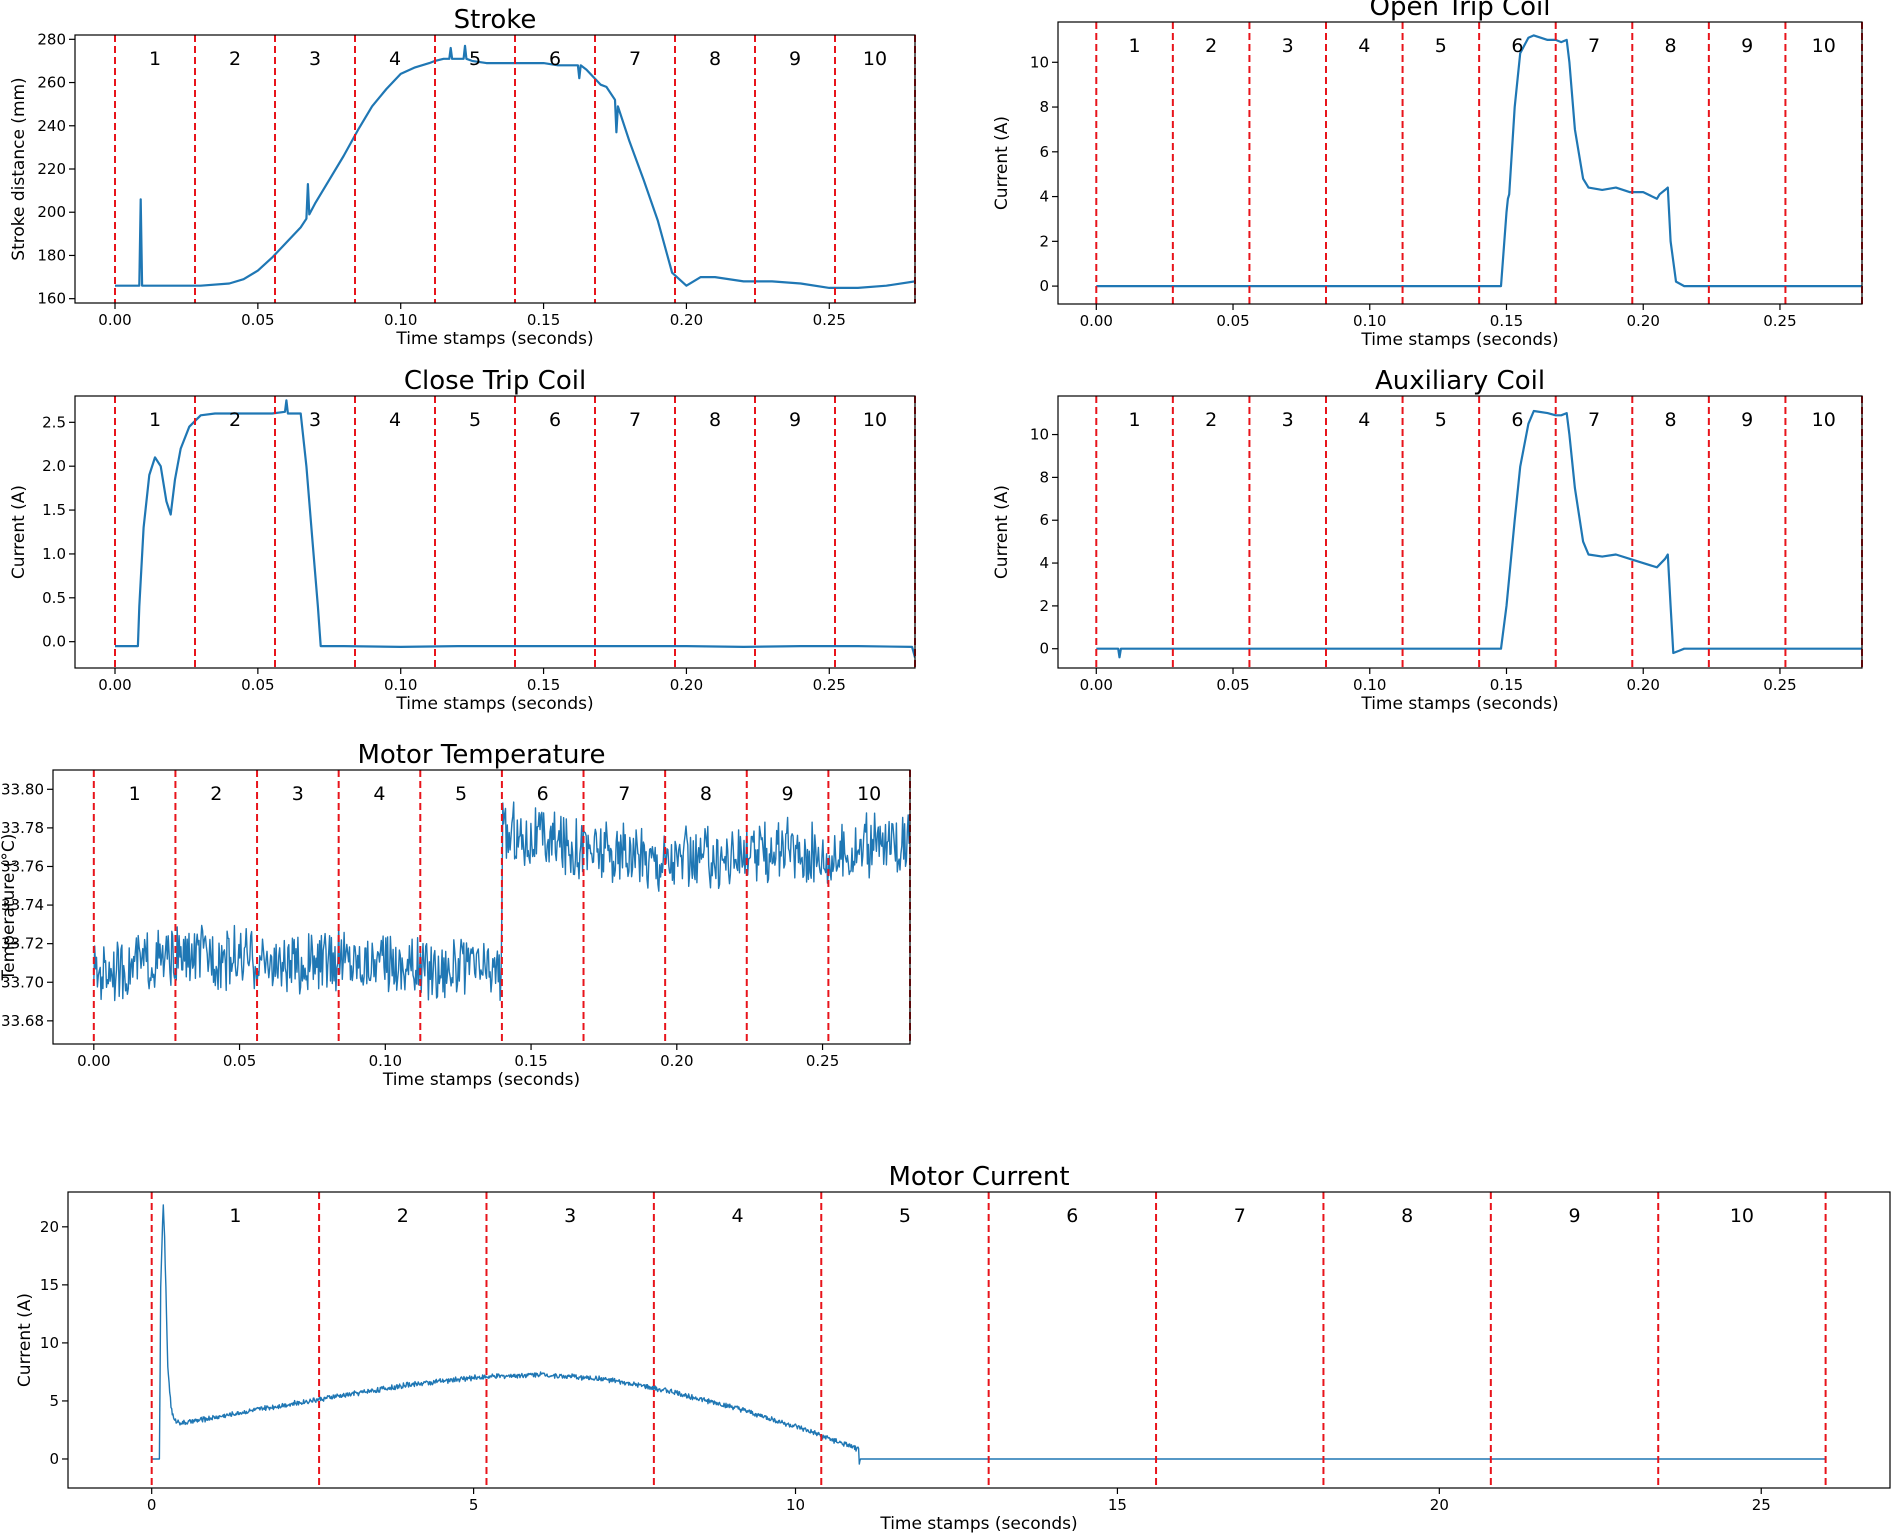 The height and width of the screenshot is (1534, 1900). I want to click on y-tick-label: 1.5, so click(54, 510).